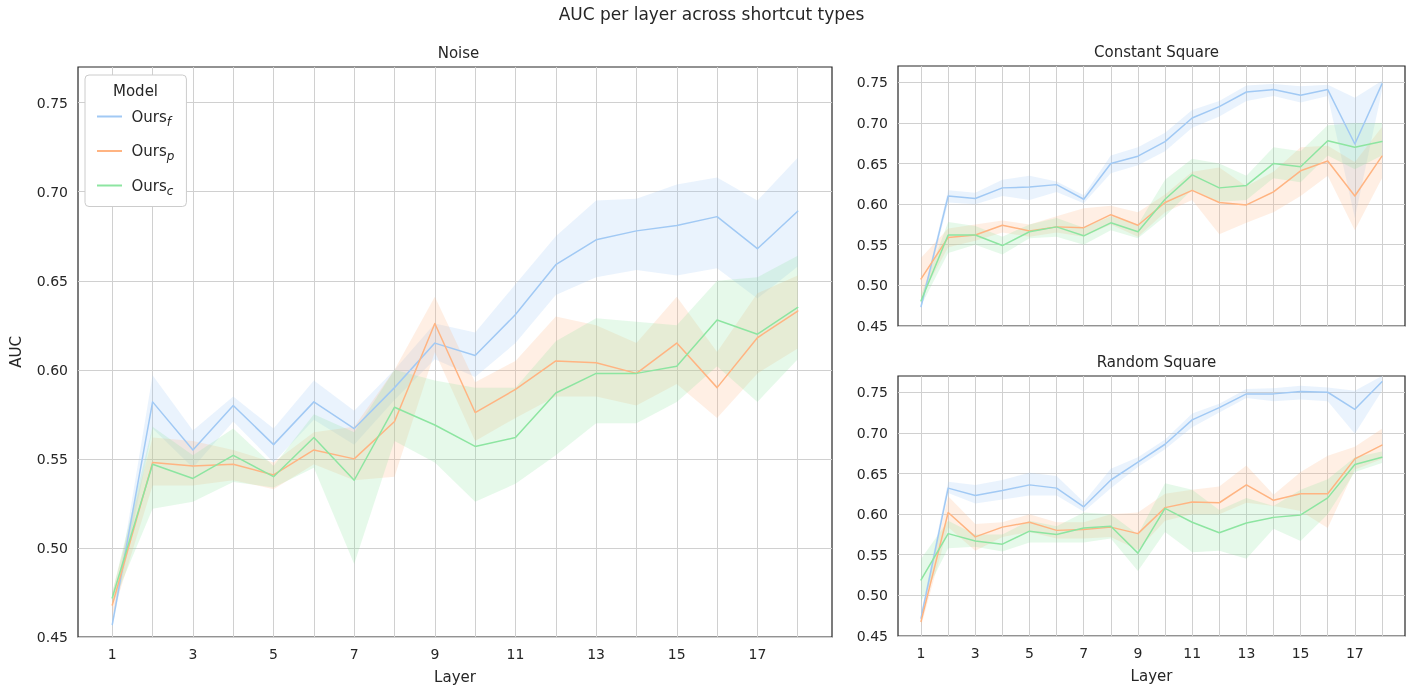 The image size is (1423, 693). I want to click on chart-title: Random Square, so click(1156, 361).